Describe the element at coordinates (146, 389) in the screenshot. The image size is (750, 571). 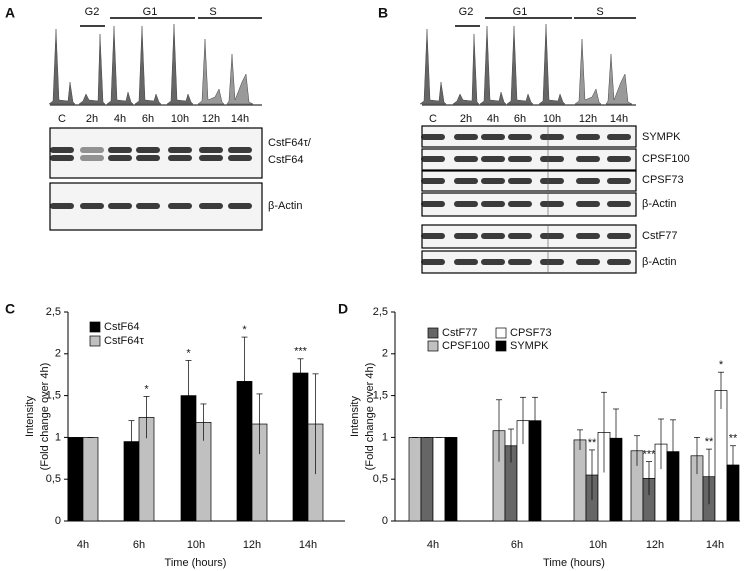
I see `significance: *` at that location.